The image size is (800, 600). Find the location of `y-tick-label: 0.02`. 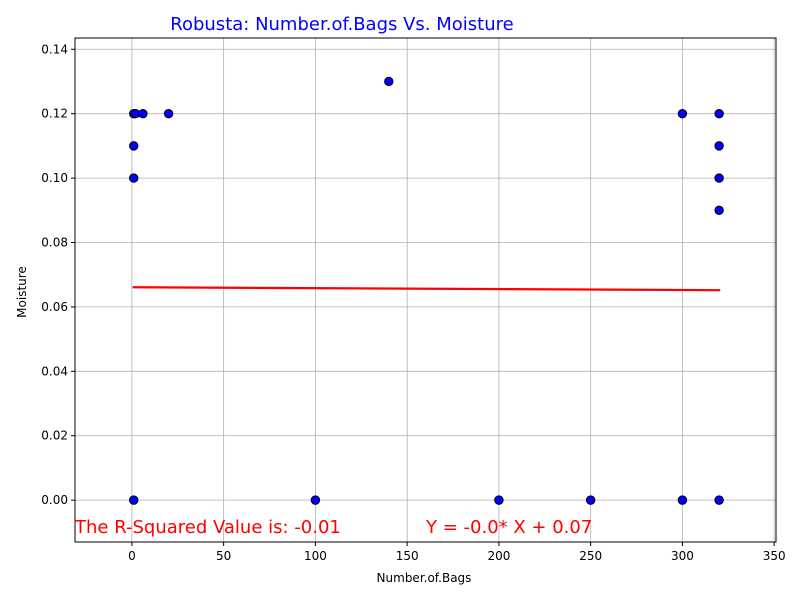

y-tick-label: 0.02 is located at coordinates (54, 436).